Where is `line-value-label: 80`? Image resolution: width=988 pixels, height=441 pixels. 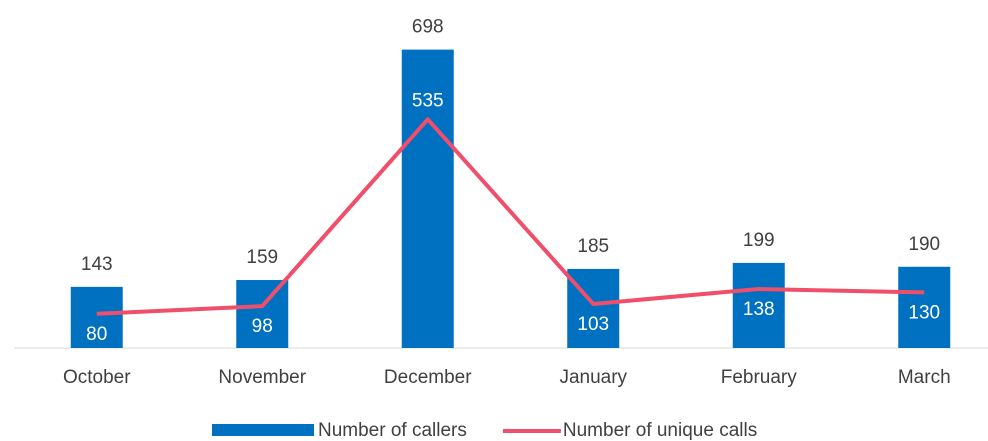
line-value-label: 80 is located at coordinates (96, 334).